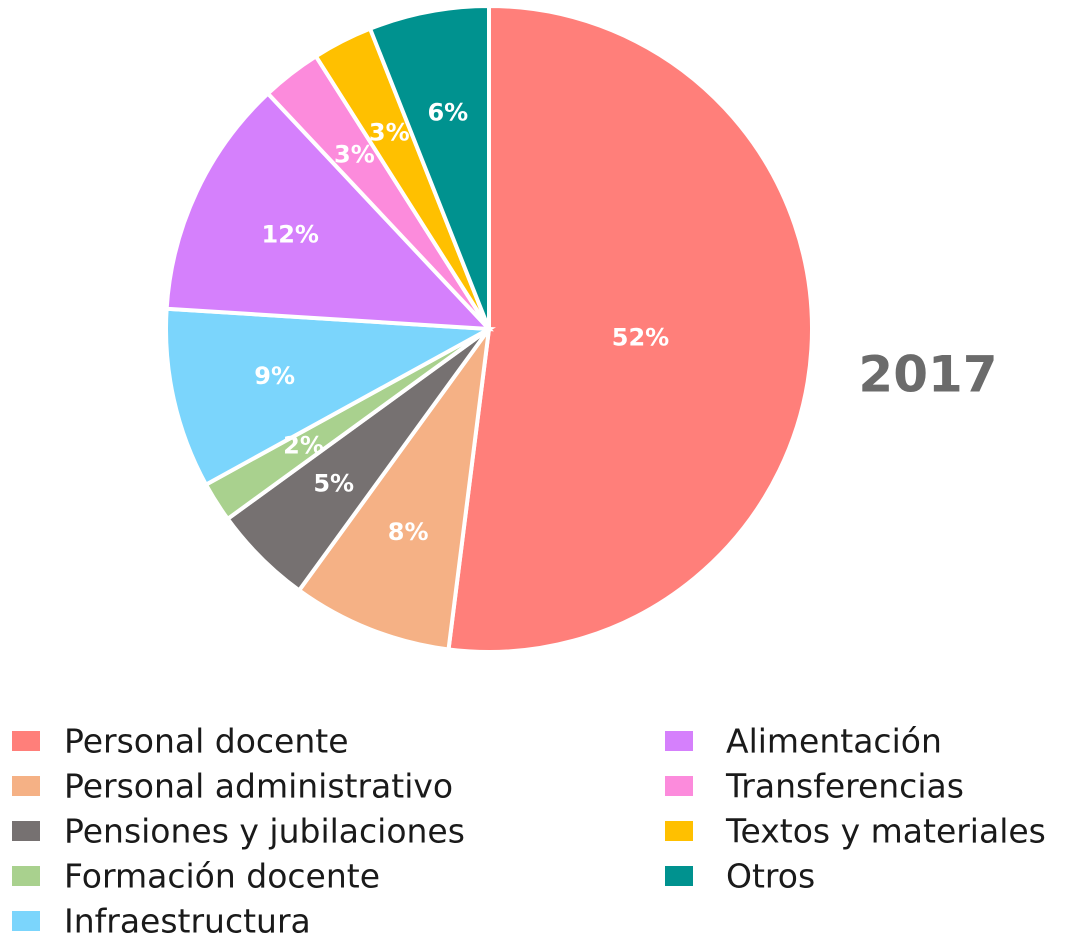 The width and height of the screenshot is (1091, 937). Describe the element at coordinates (447, 112) in the screenshot. I see `value-label: 6%` at that location.